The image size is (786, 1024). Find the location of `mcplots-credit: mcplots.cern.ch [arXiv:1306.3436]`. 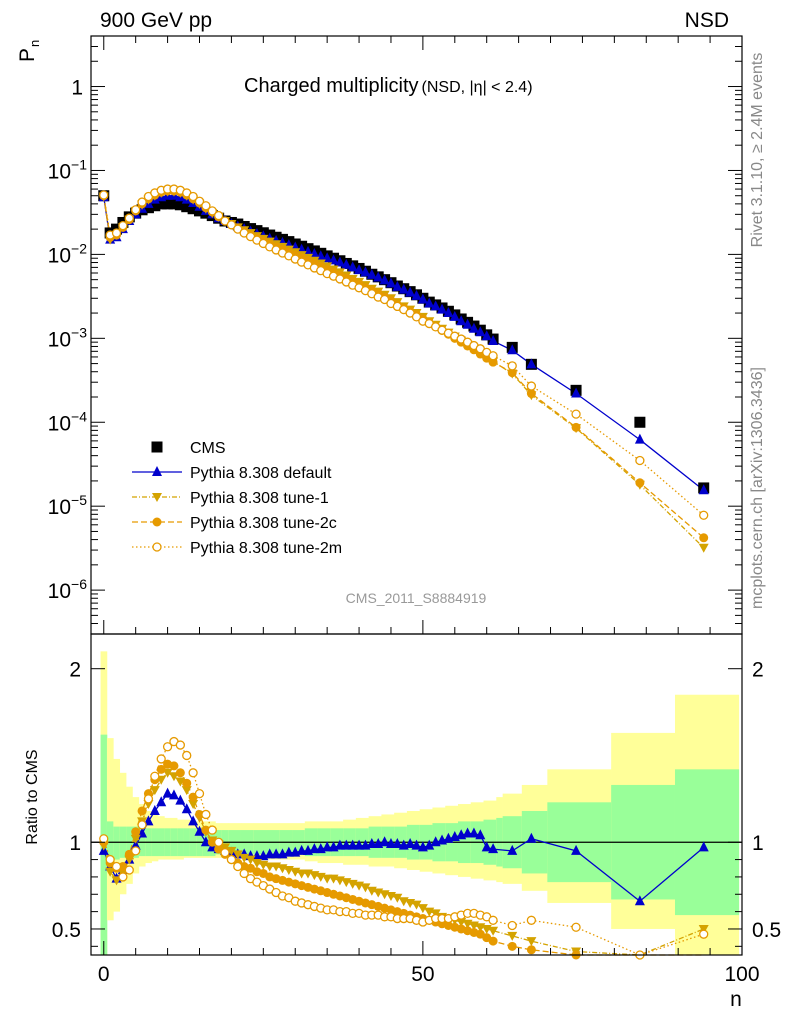

mcplots-credit: mcplots.cern.ch [arXiv:1306.3436] is located at coordinates (757, 488).